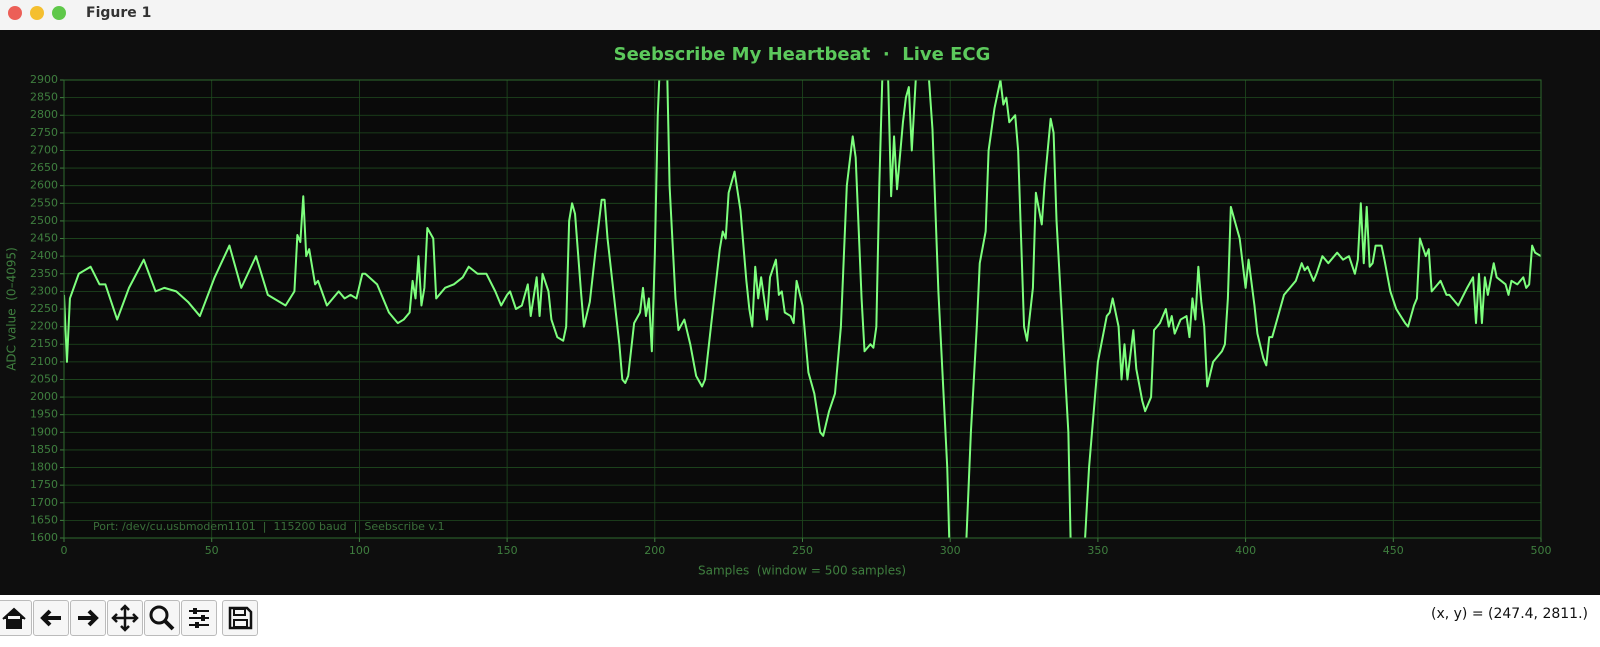  What do you see at coordinates (59, 13) in the screenshot?
I see `zoom-button` at bounding box center [59, 13].